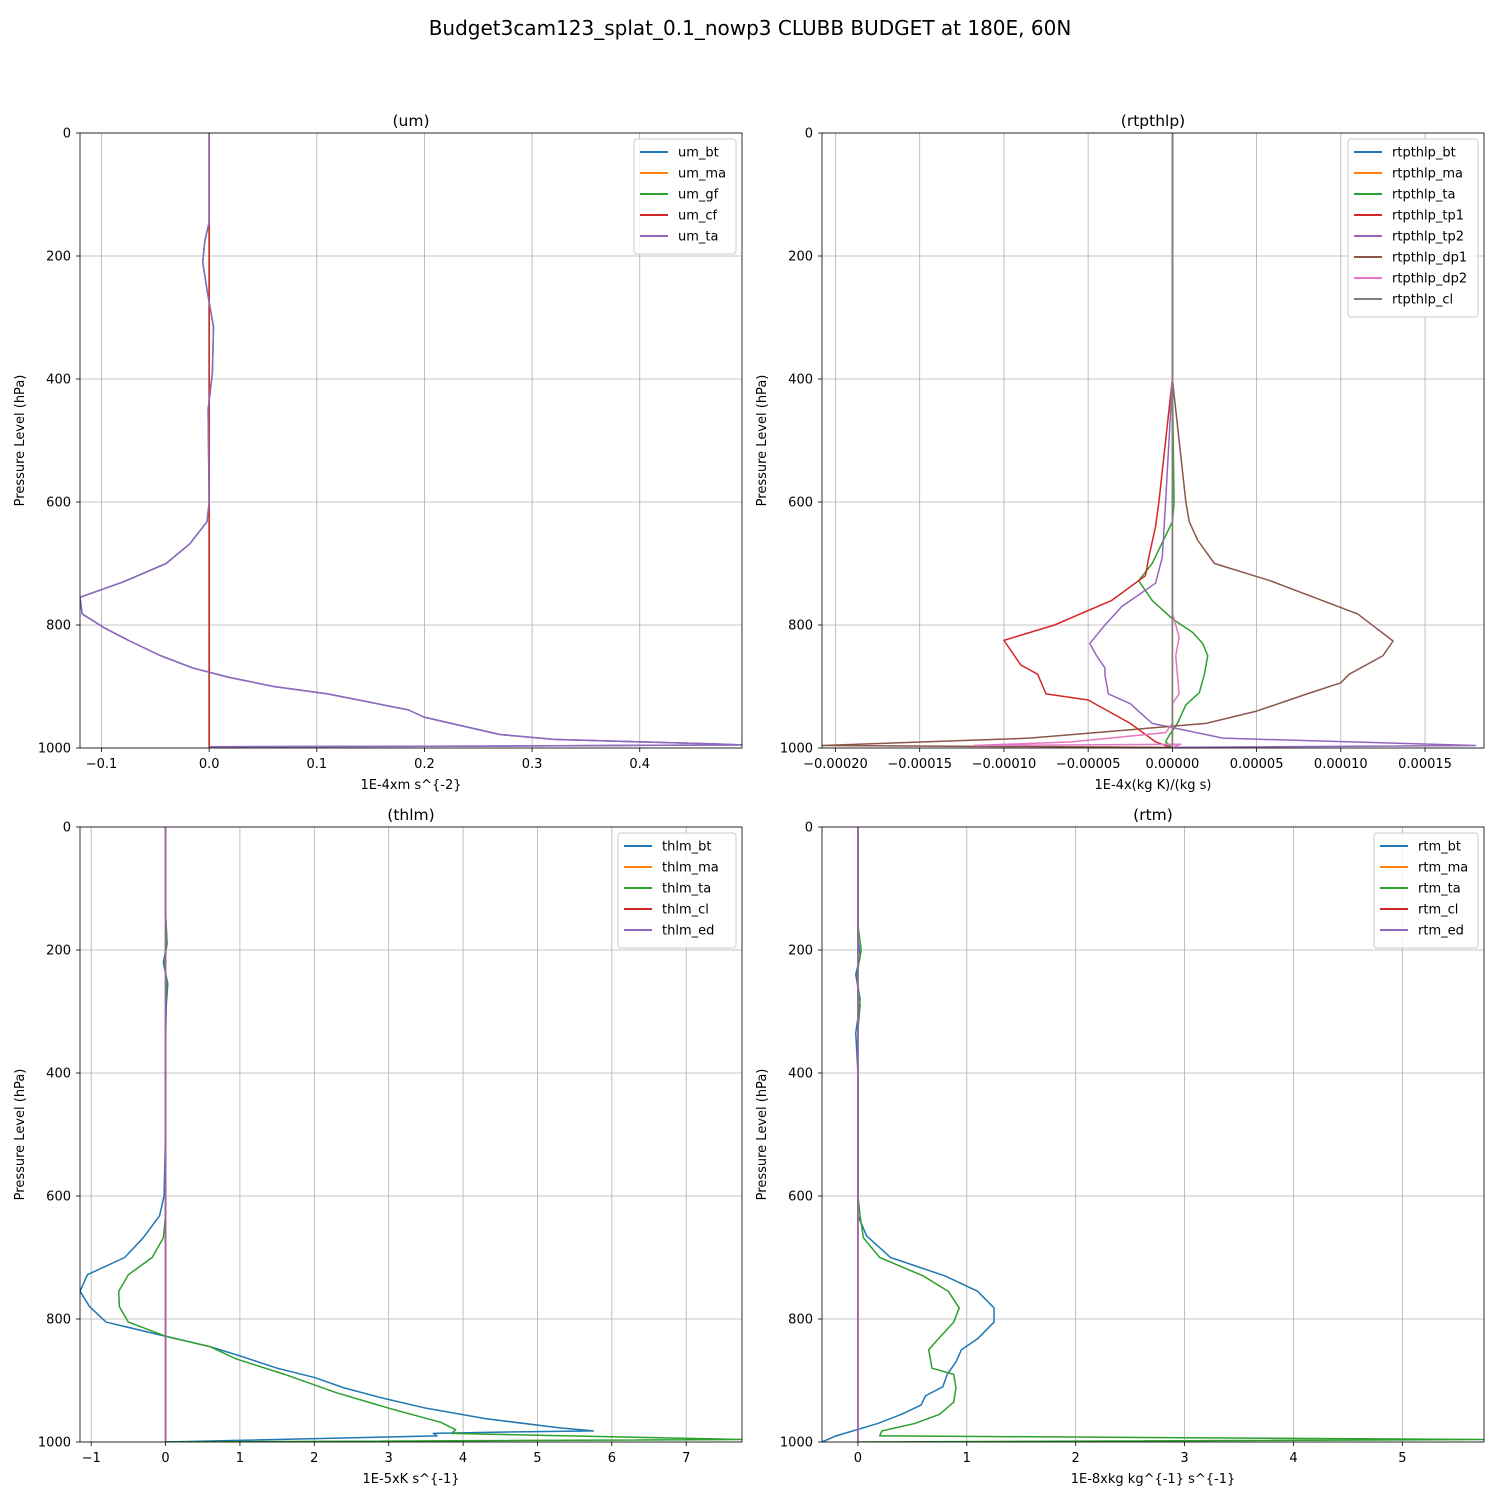 The image size is (1500, 1500). Describe the element at coordinates (1443, 868) in the screenshot. I see `legend-label: rtm_ma` at that location.